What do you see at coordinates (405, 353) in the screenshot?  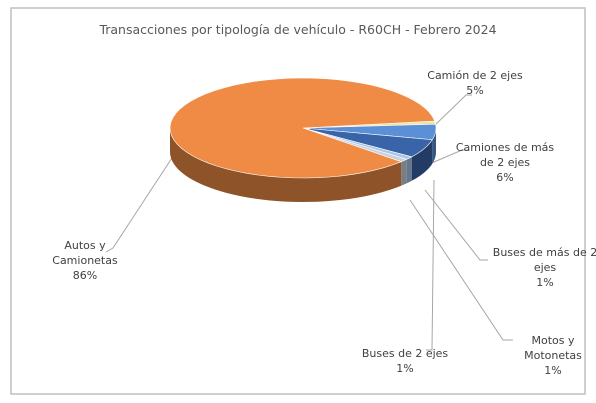 I see `category-name: Buses de 2 ejes` at bounding box center [405, 353].